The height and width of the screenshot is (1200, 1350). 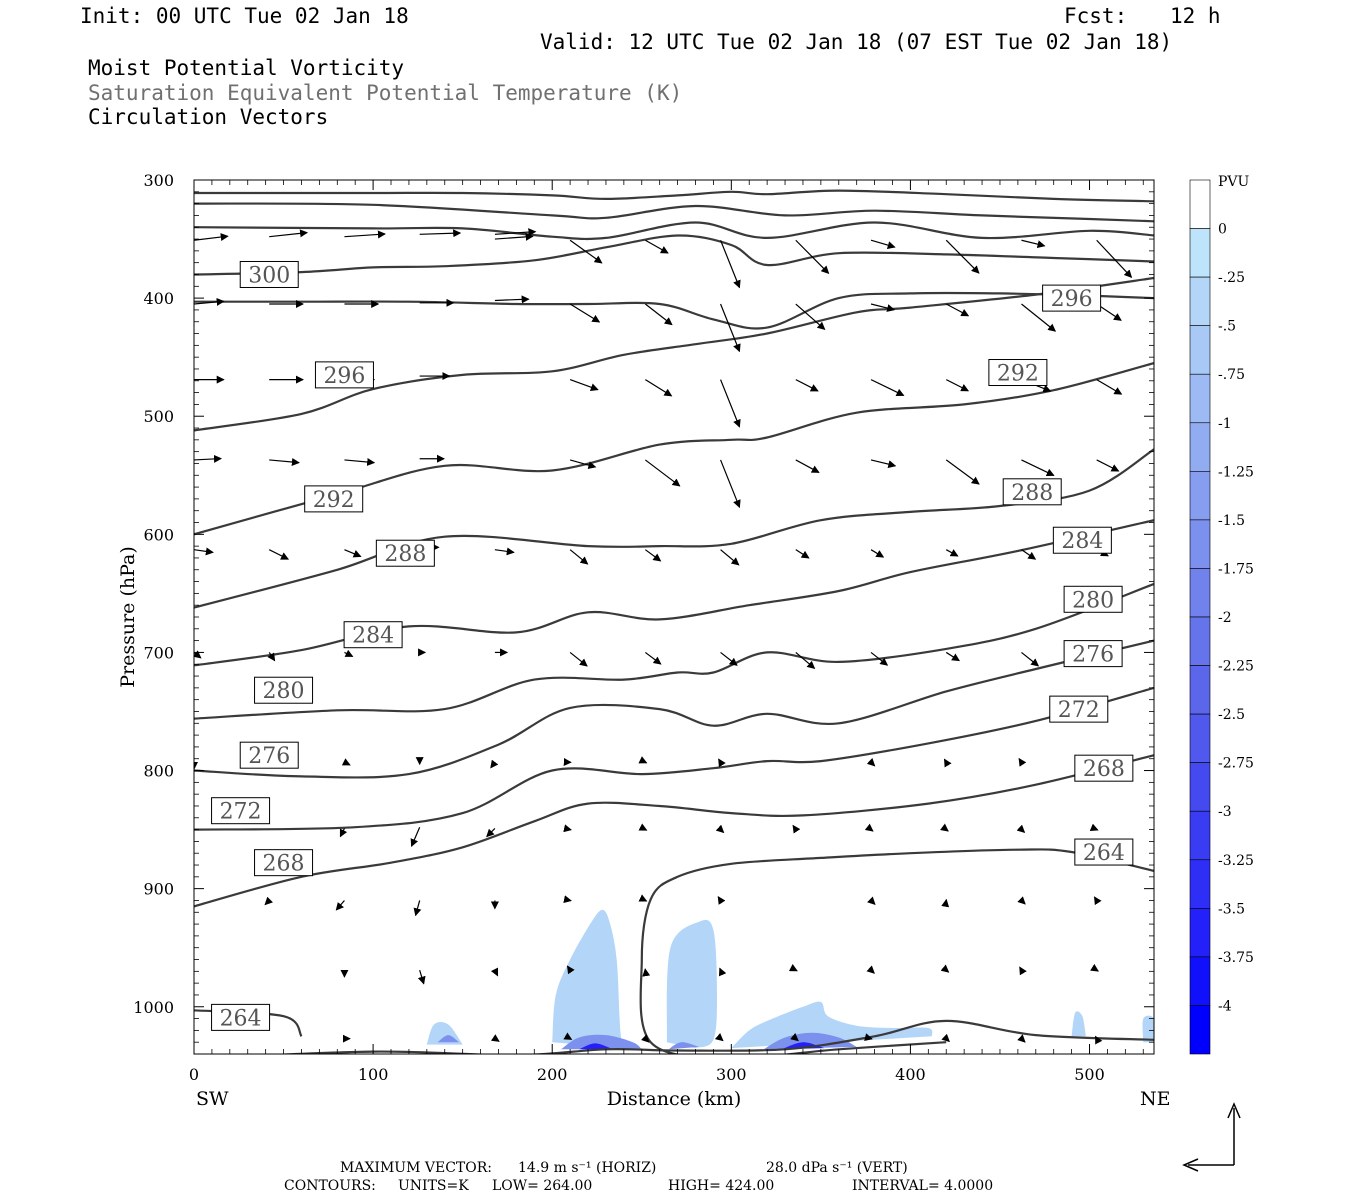 What do you see at coordinates (1231, 521) in the screenshot?
I see `colorbar-label: -1.5` at bounding box center [1231, 521].